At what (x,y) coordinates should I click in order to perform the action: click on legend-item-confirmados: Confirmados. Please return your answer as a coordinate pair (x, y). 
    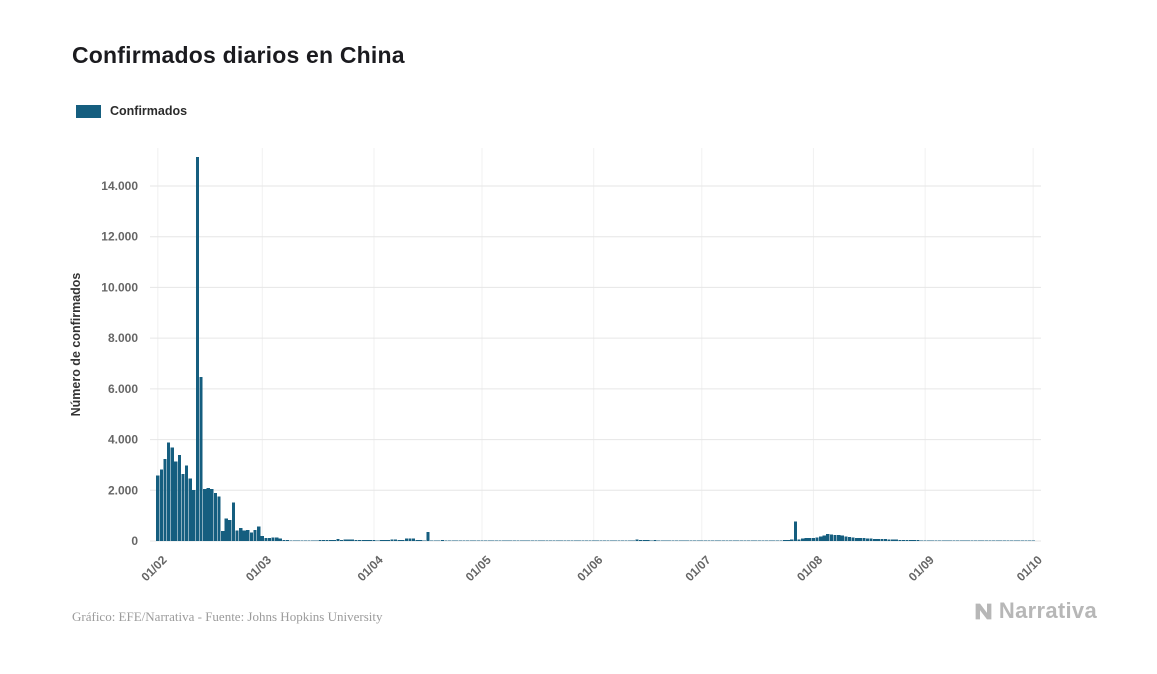
    Looking at the image, I should click on (131, 111).